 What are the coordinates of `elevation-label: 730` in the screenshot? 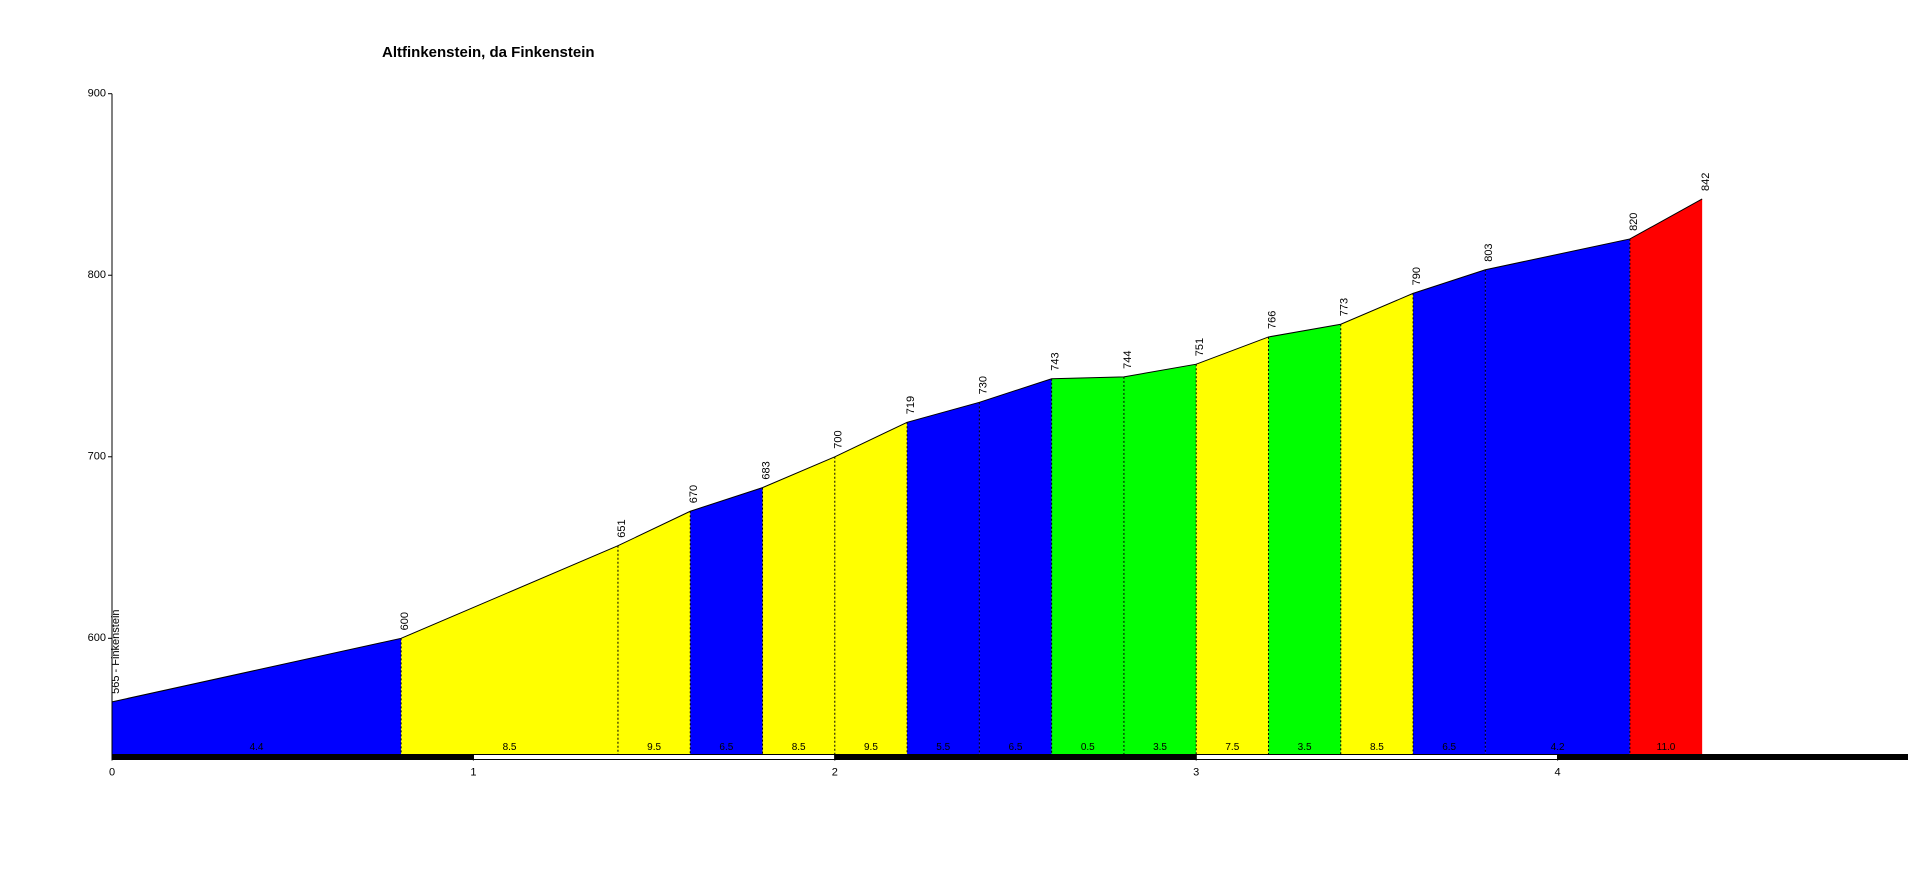 It's located at (983, 385).